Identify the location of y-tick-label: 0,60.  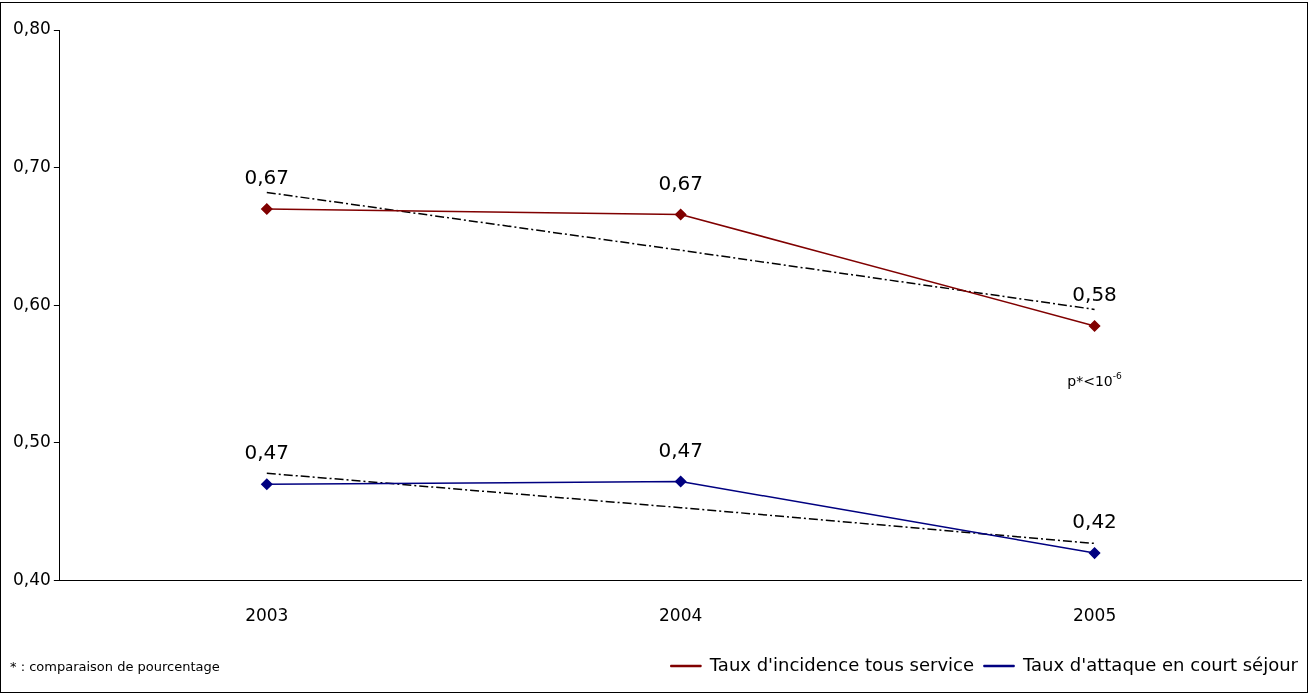
(31, 303).